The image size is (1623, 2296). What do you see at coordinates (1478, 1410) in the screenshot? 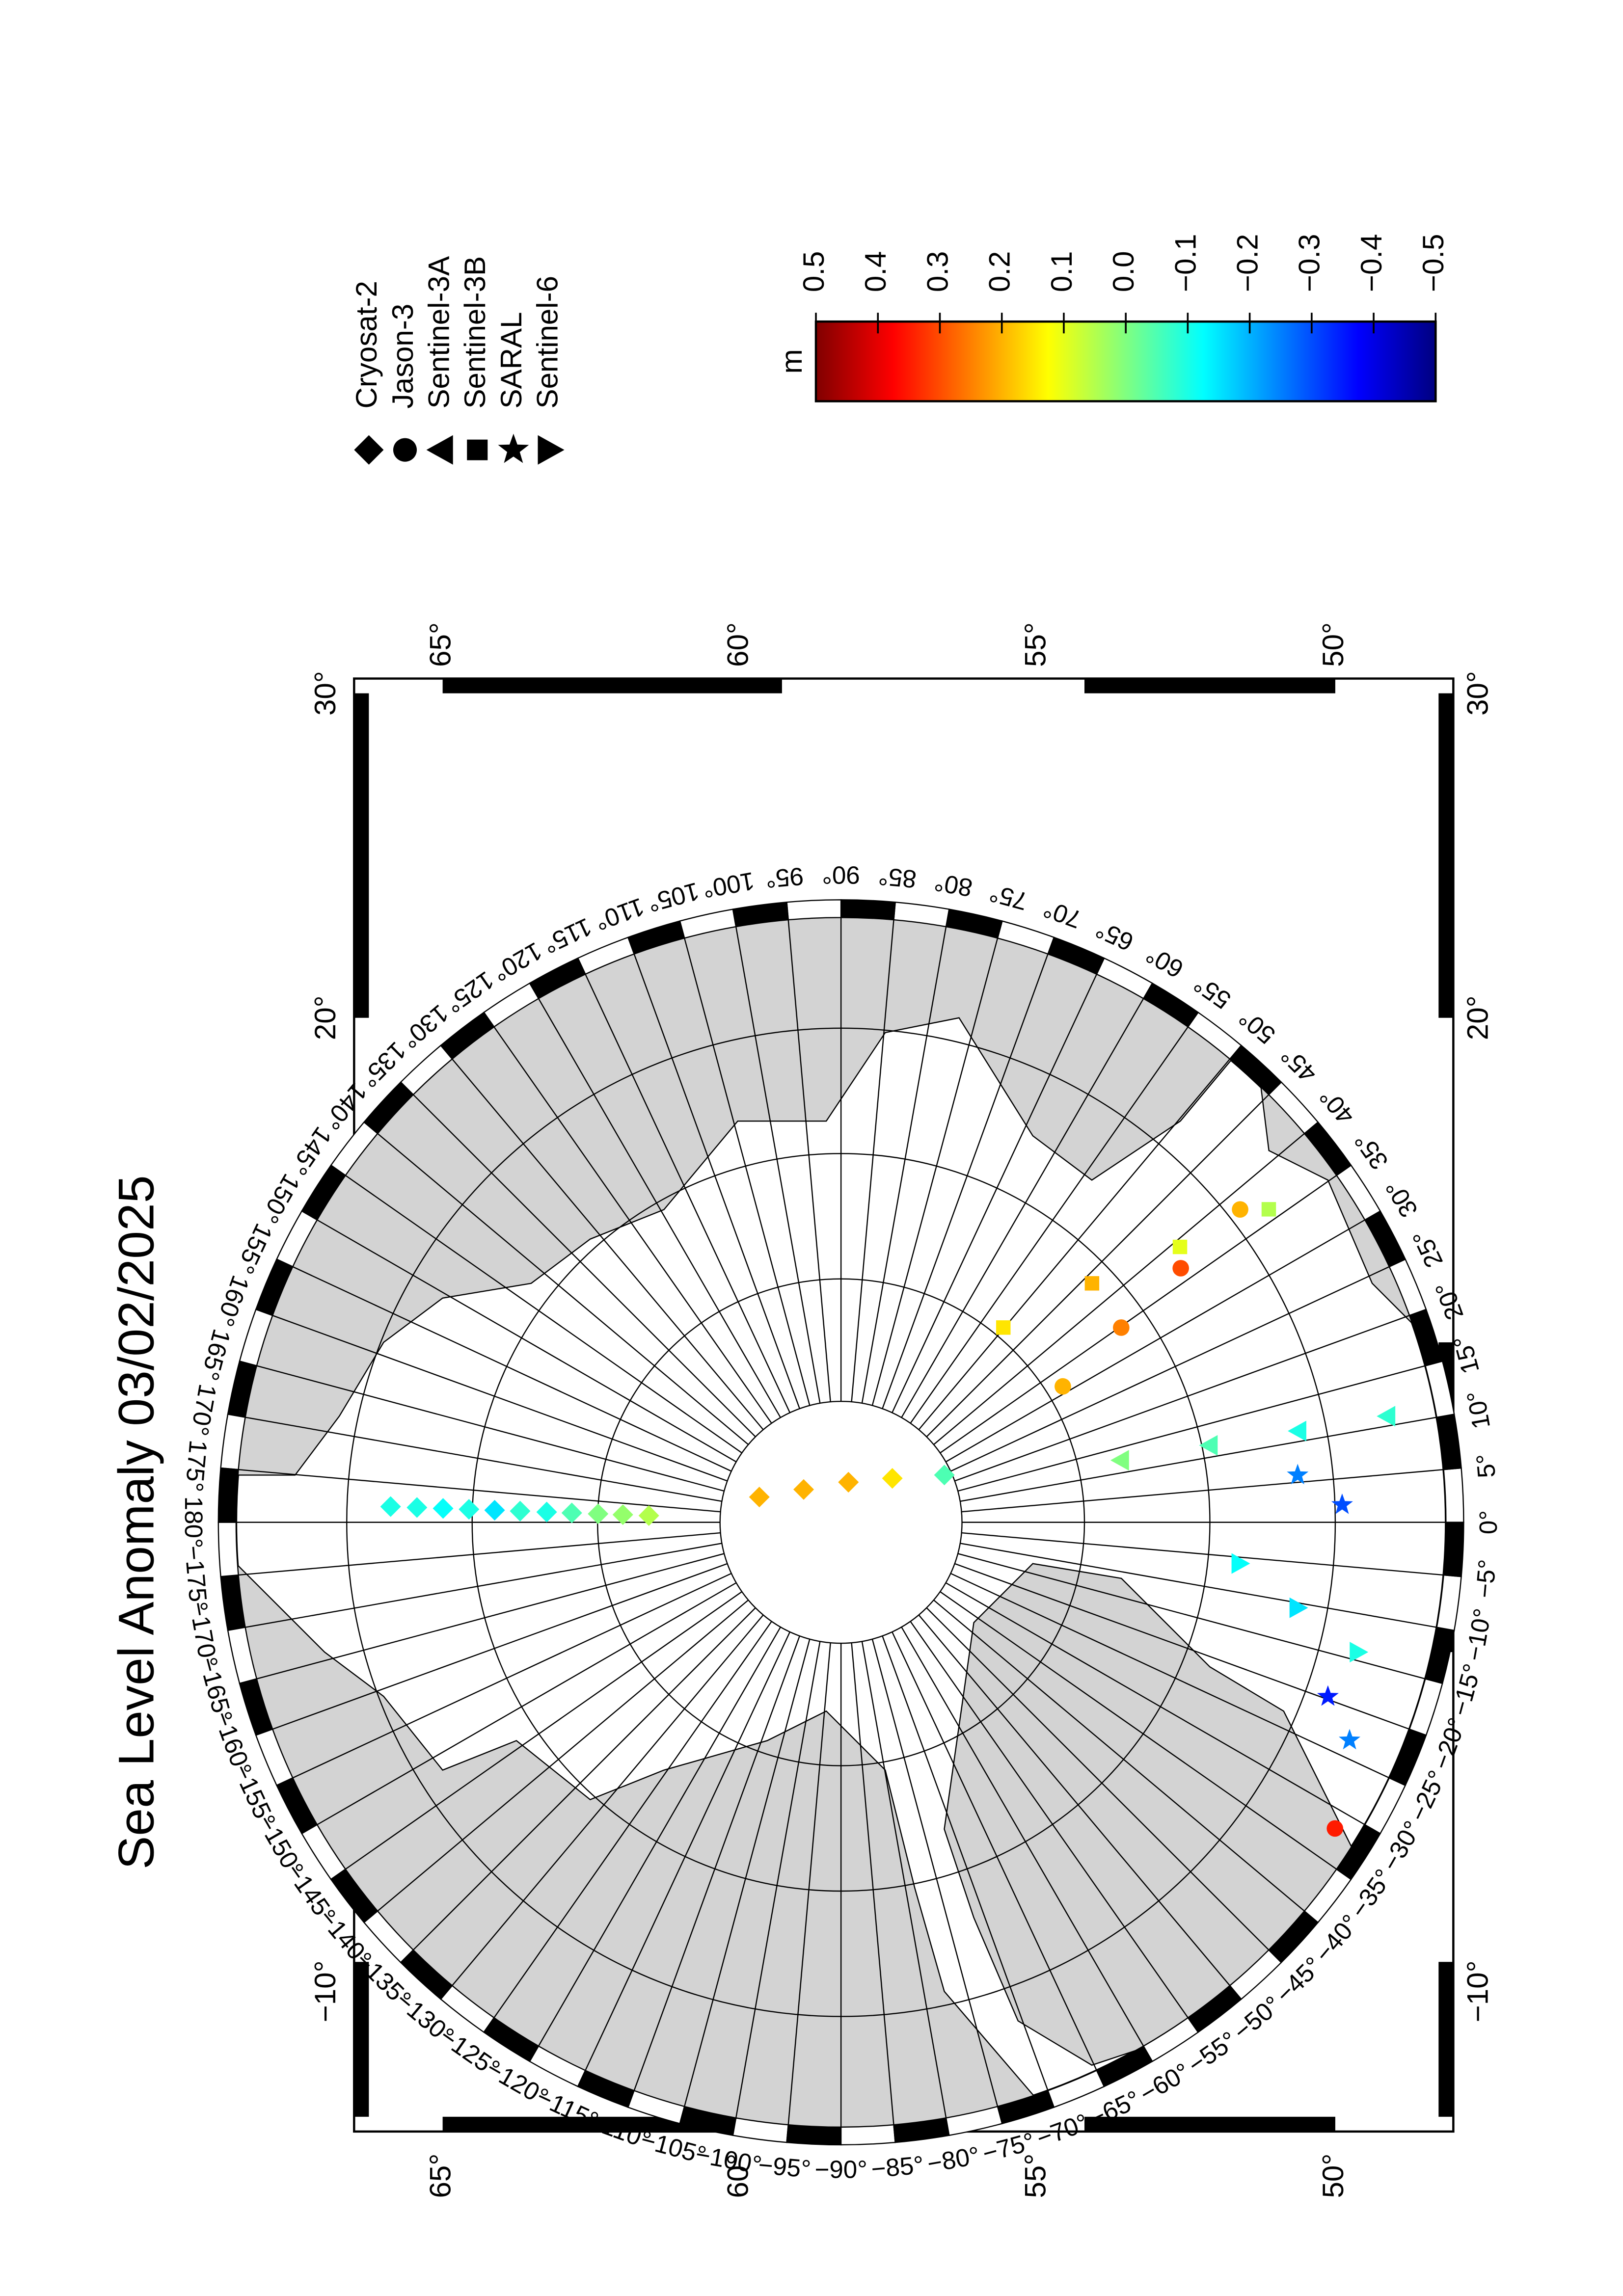
I see `lon-tick-label: 10°` at bounding box center [1478, 1410].